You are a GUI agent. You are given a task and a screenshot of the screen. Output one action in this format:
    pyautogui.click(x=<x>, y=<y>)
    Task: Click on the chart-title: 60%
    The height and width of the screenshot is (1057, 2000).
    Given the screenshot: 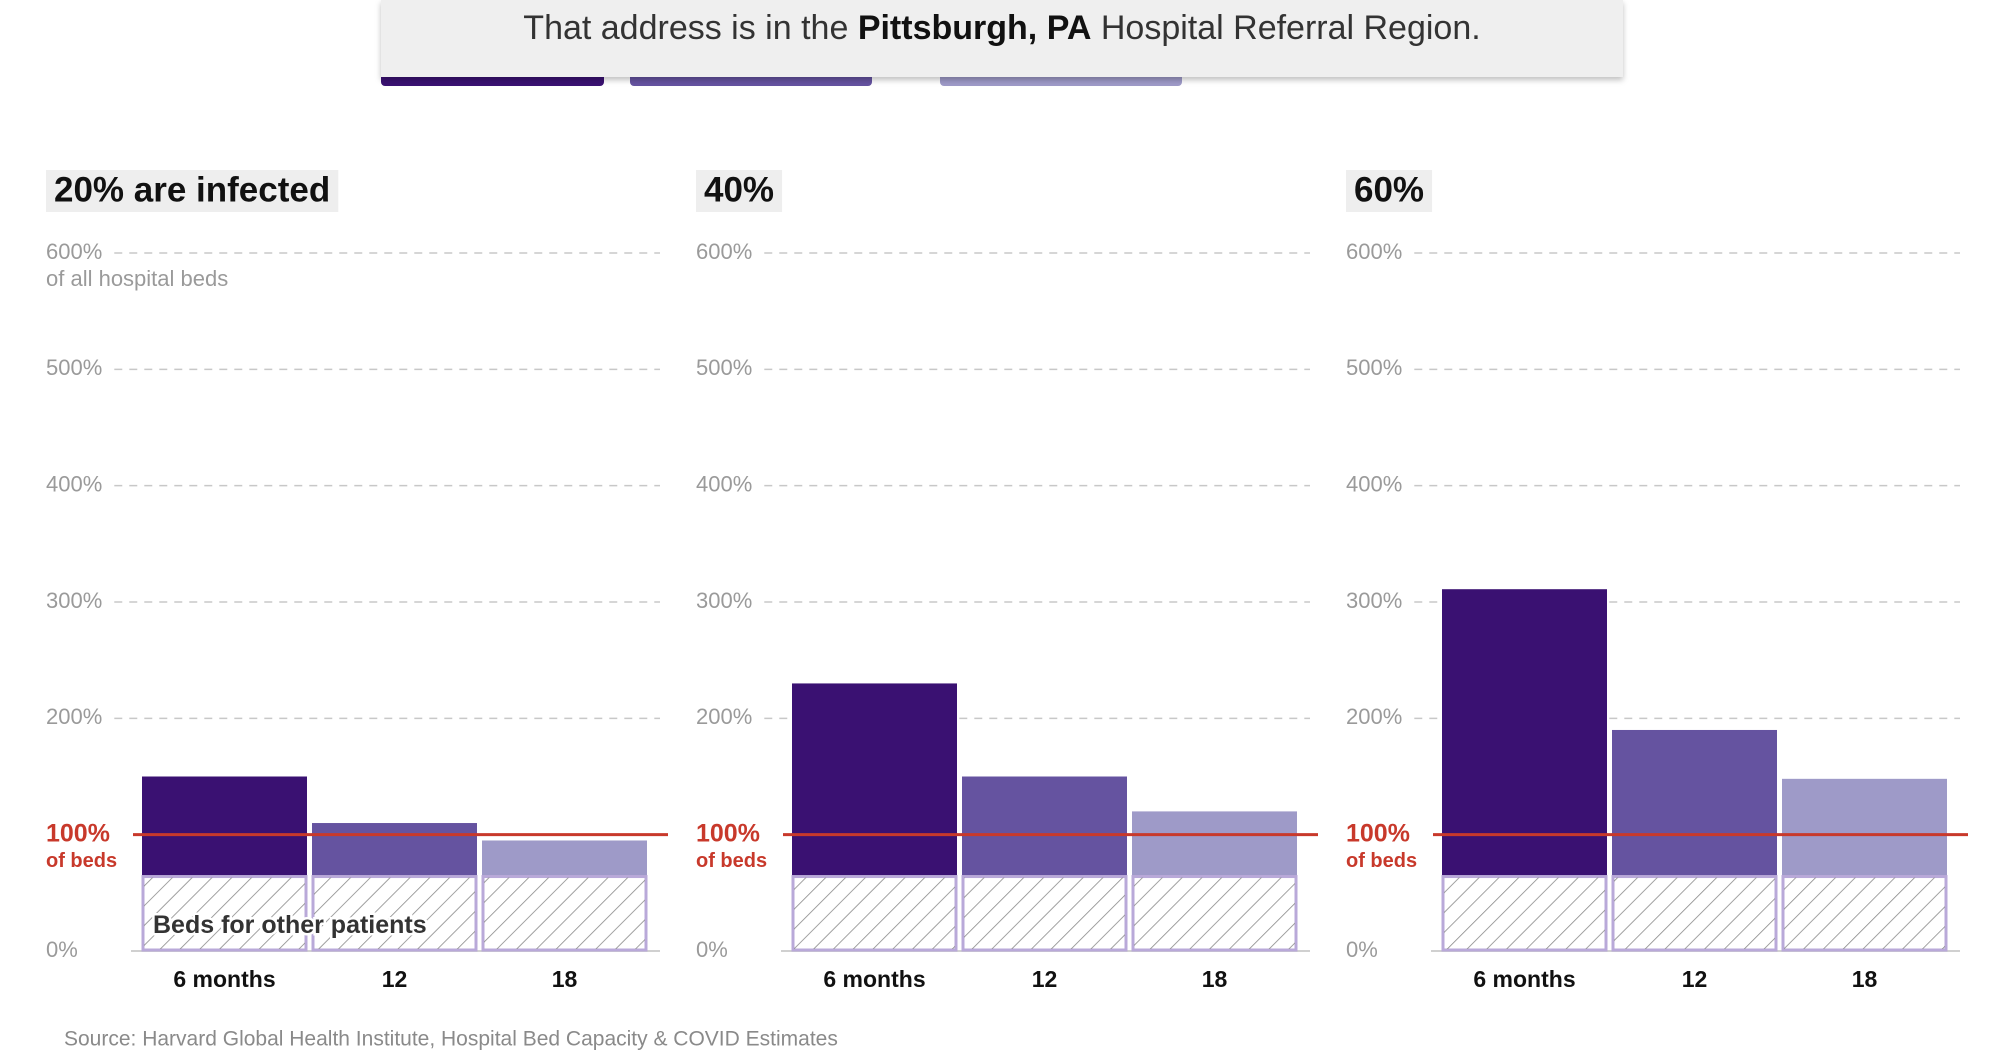 What is the action you would take?
    pyautogui.click(x=1389, y=189)
    